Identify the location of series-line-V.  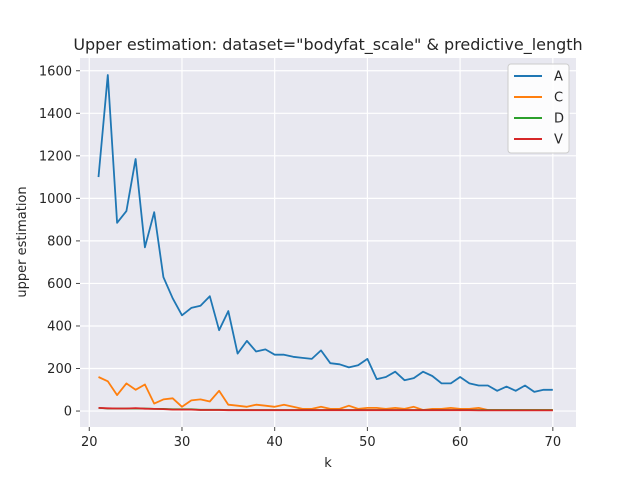
(325, 409).